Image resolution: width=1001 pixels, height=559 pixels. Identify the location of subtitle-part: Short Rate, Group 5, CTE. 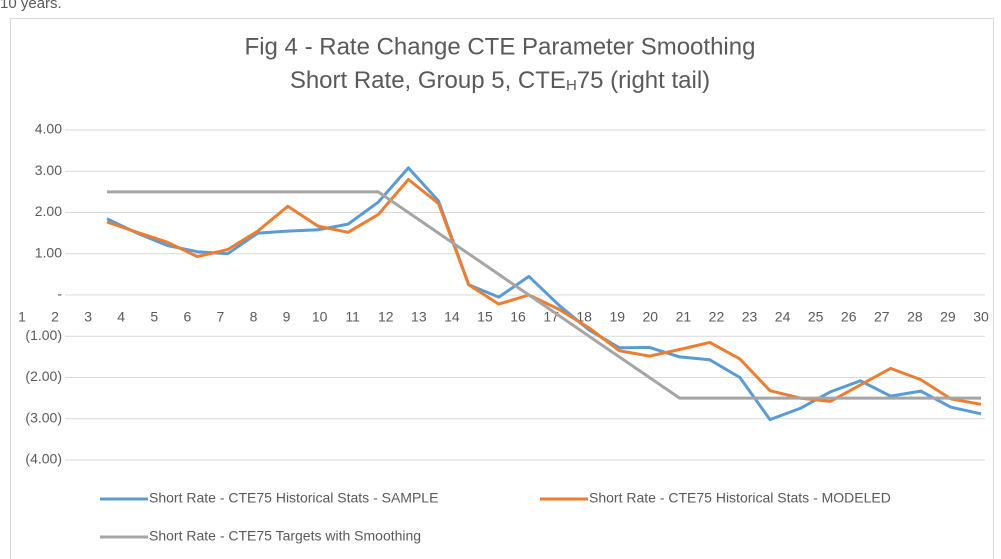
(428, 80).